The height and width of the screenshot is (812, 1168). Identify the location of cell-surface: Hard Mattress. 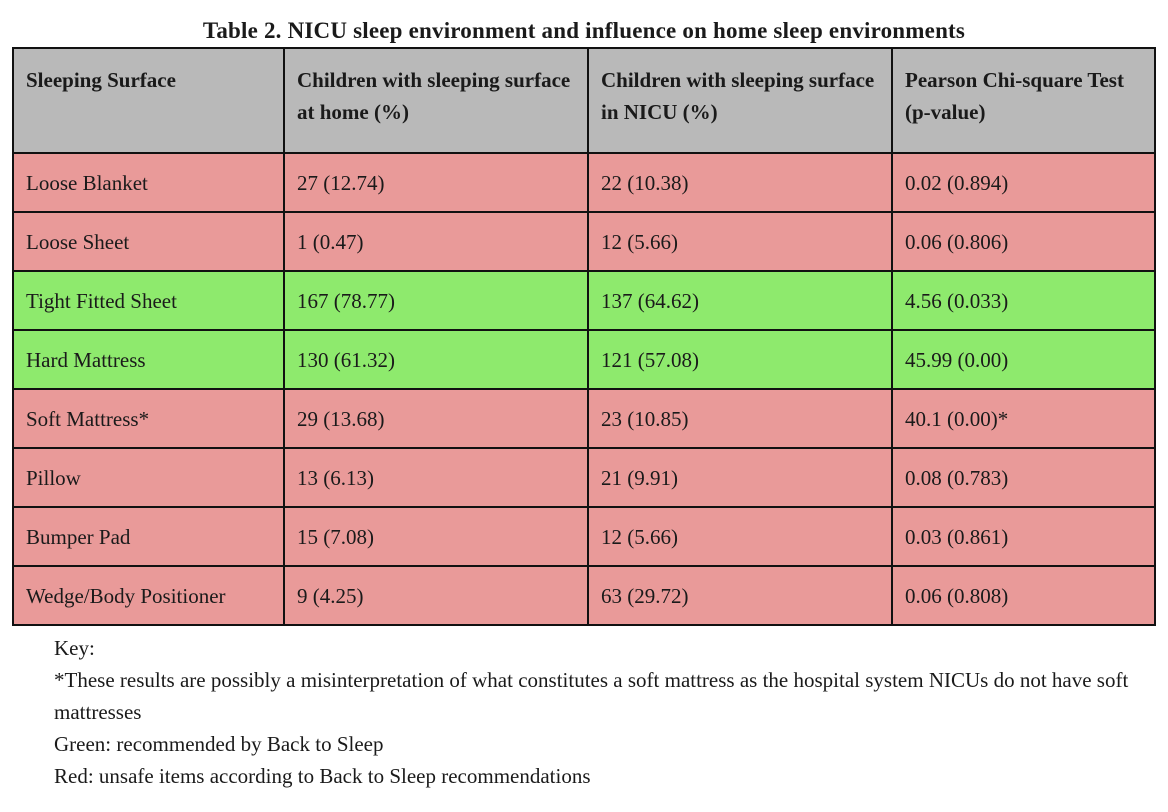
(148, 359).